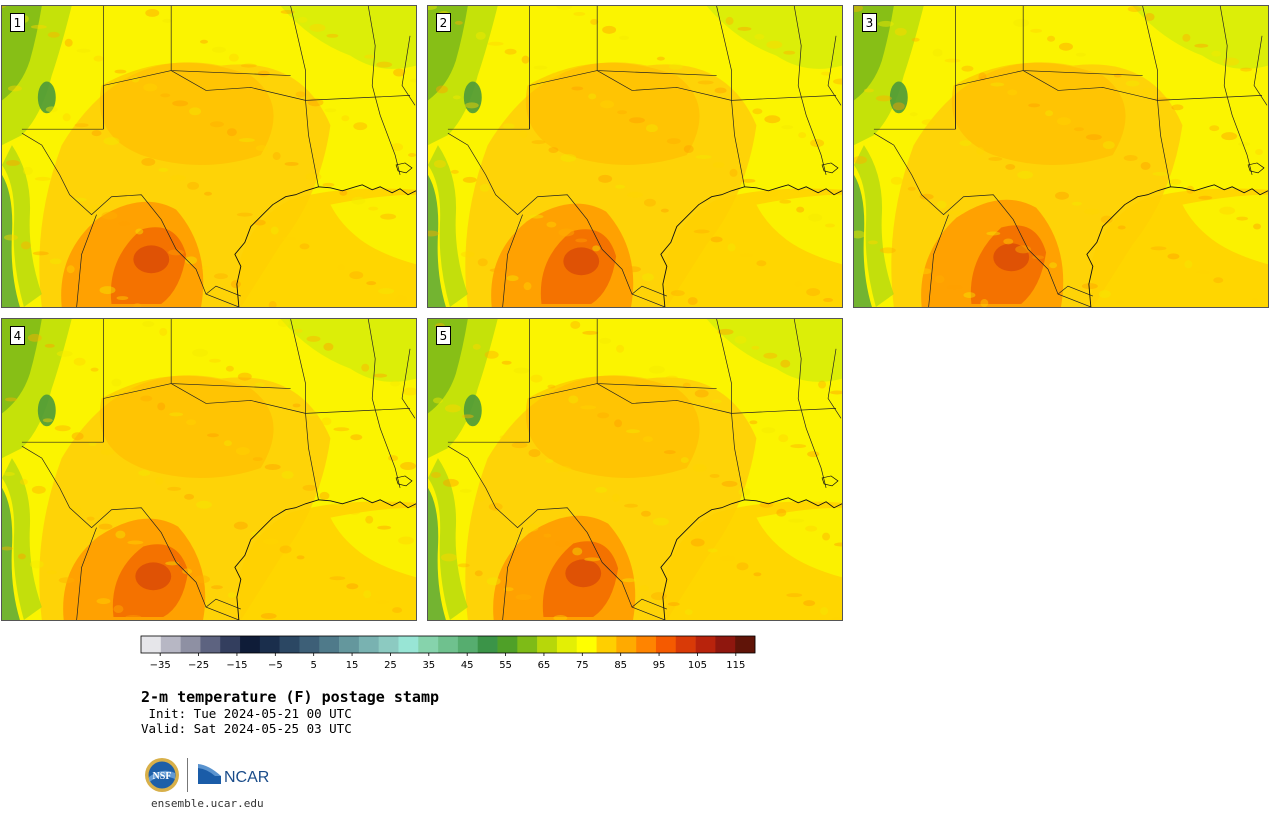 The height and width of the screenshot is (815, 1280). What do you see at coordinates (620, 665) in the screenshot?
I see `colorbar-tick-label: 85` at bounding box center [620, 665].